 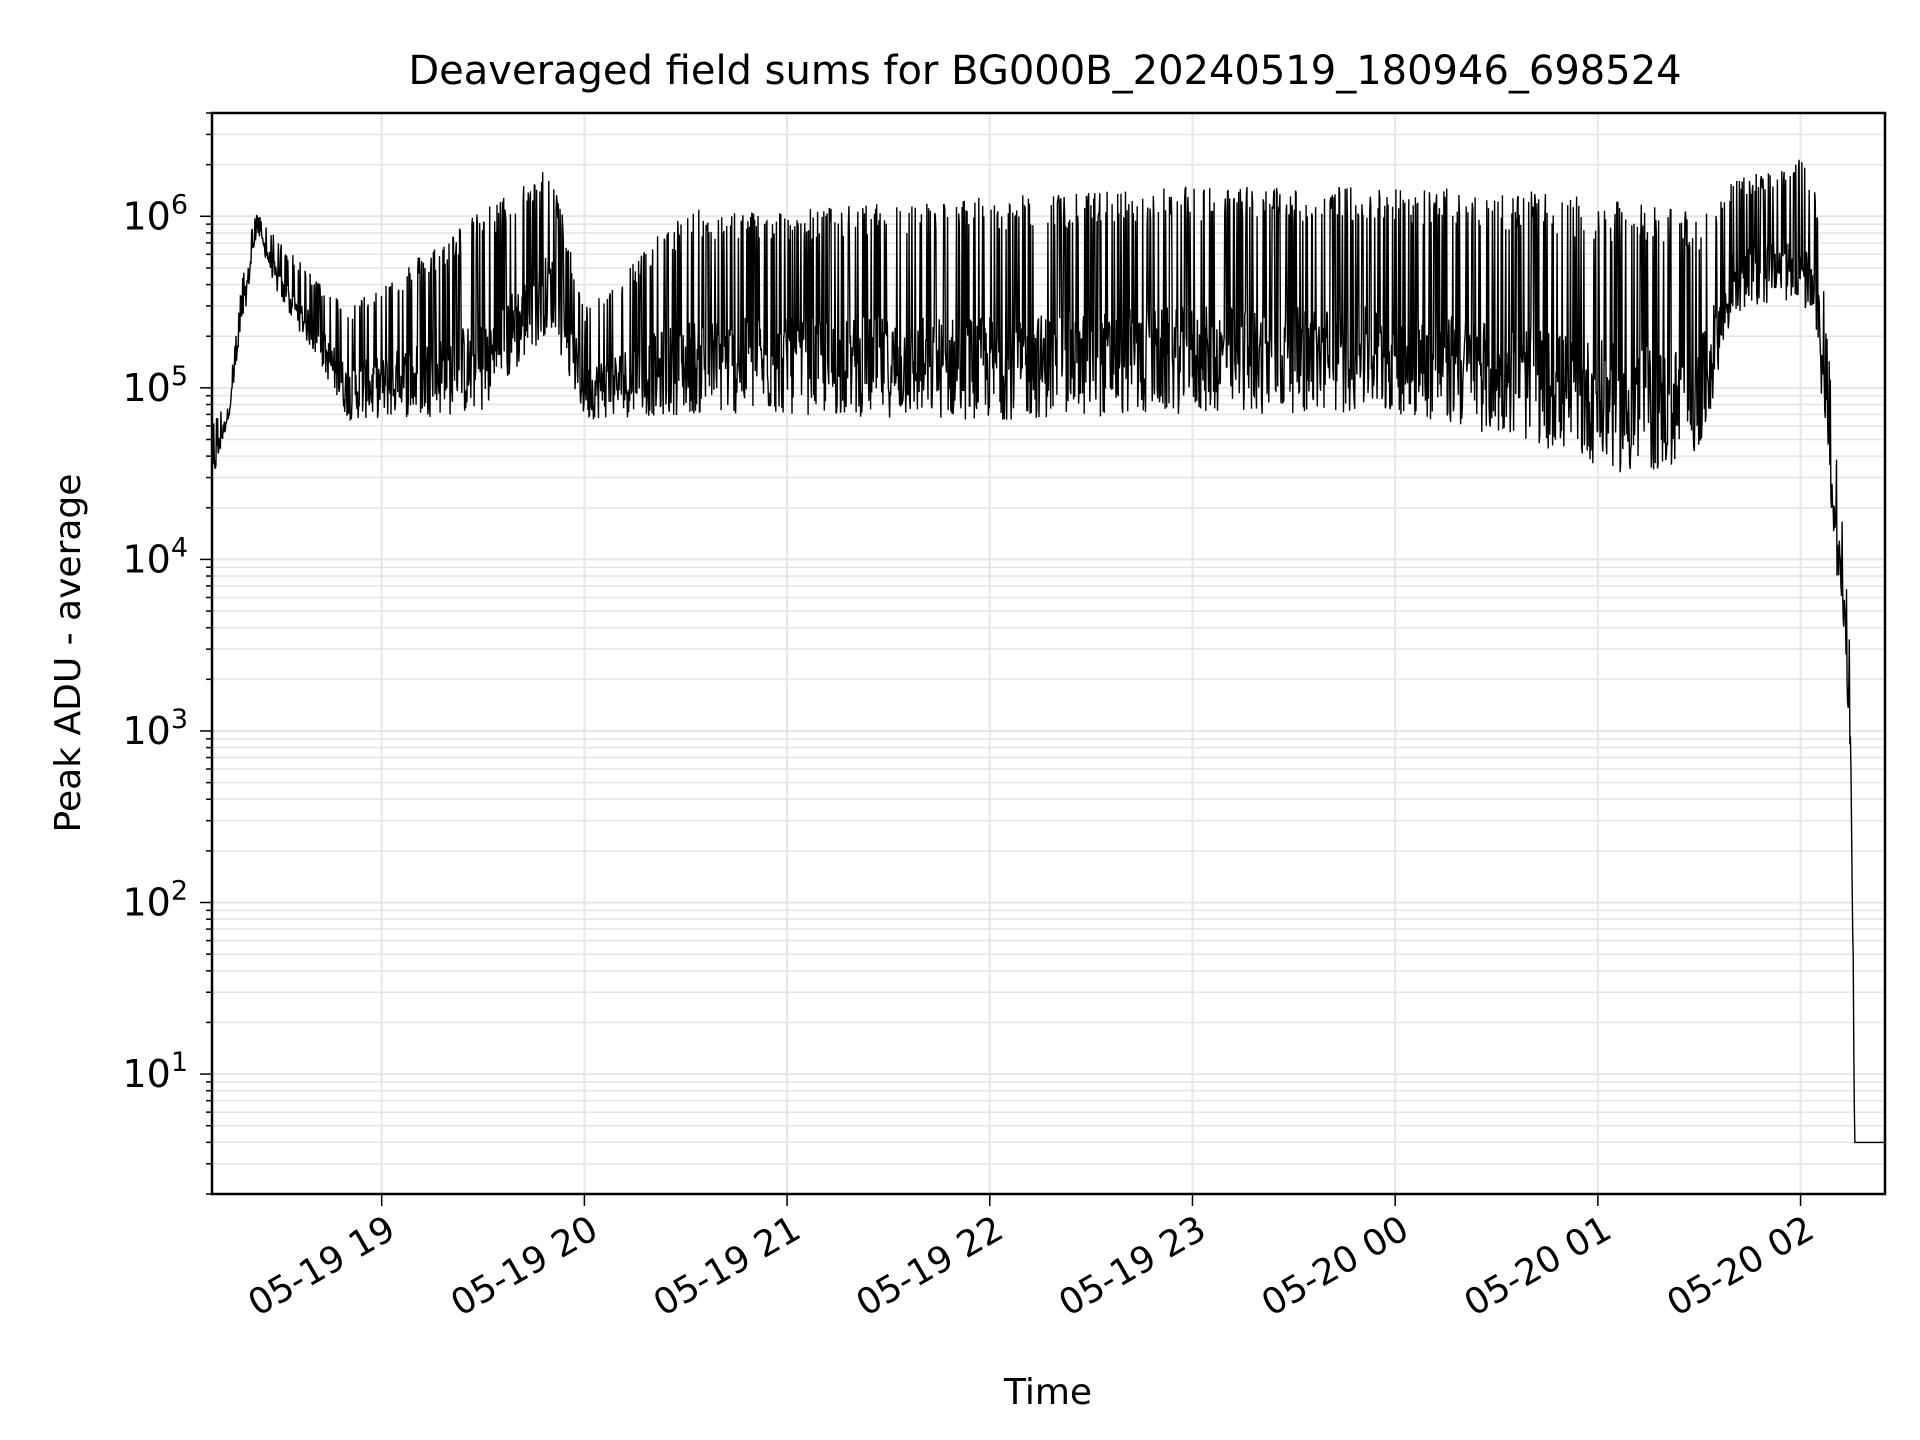 I want to click on y-tick-label: 102, so click(x=155, y=900).